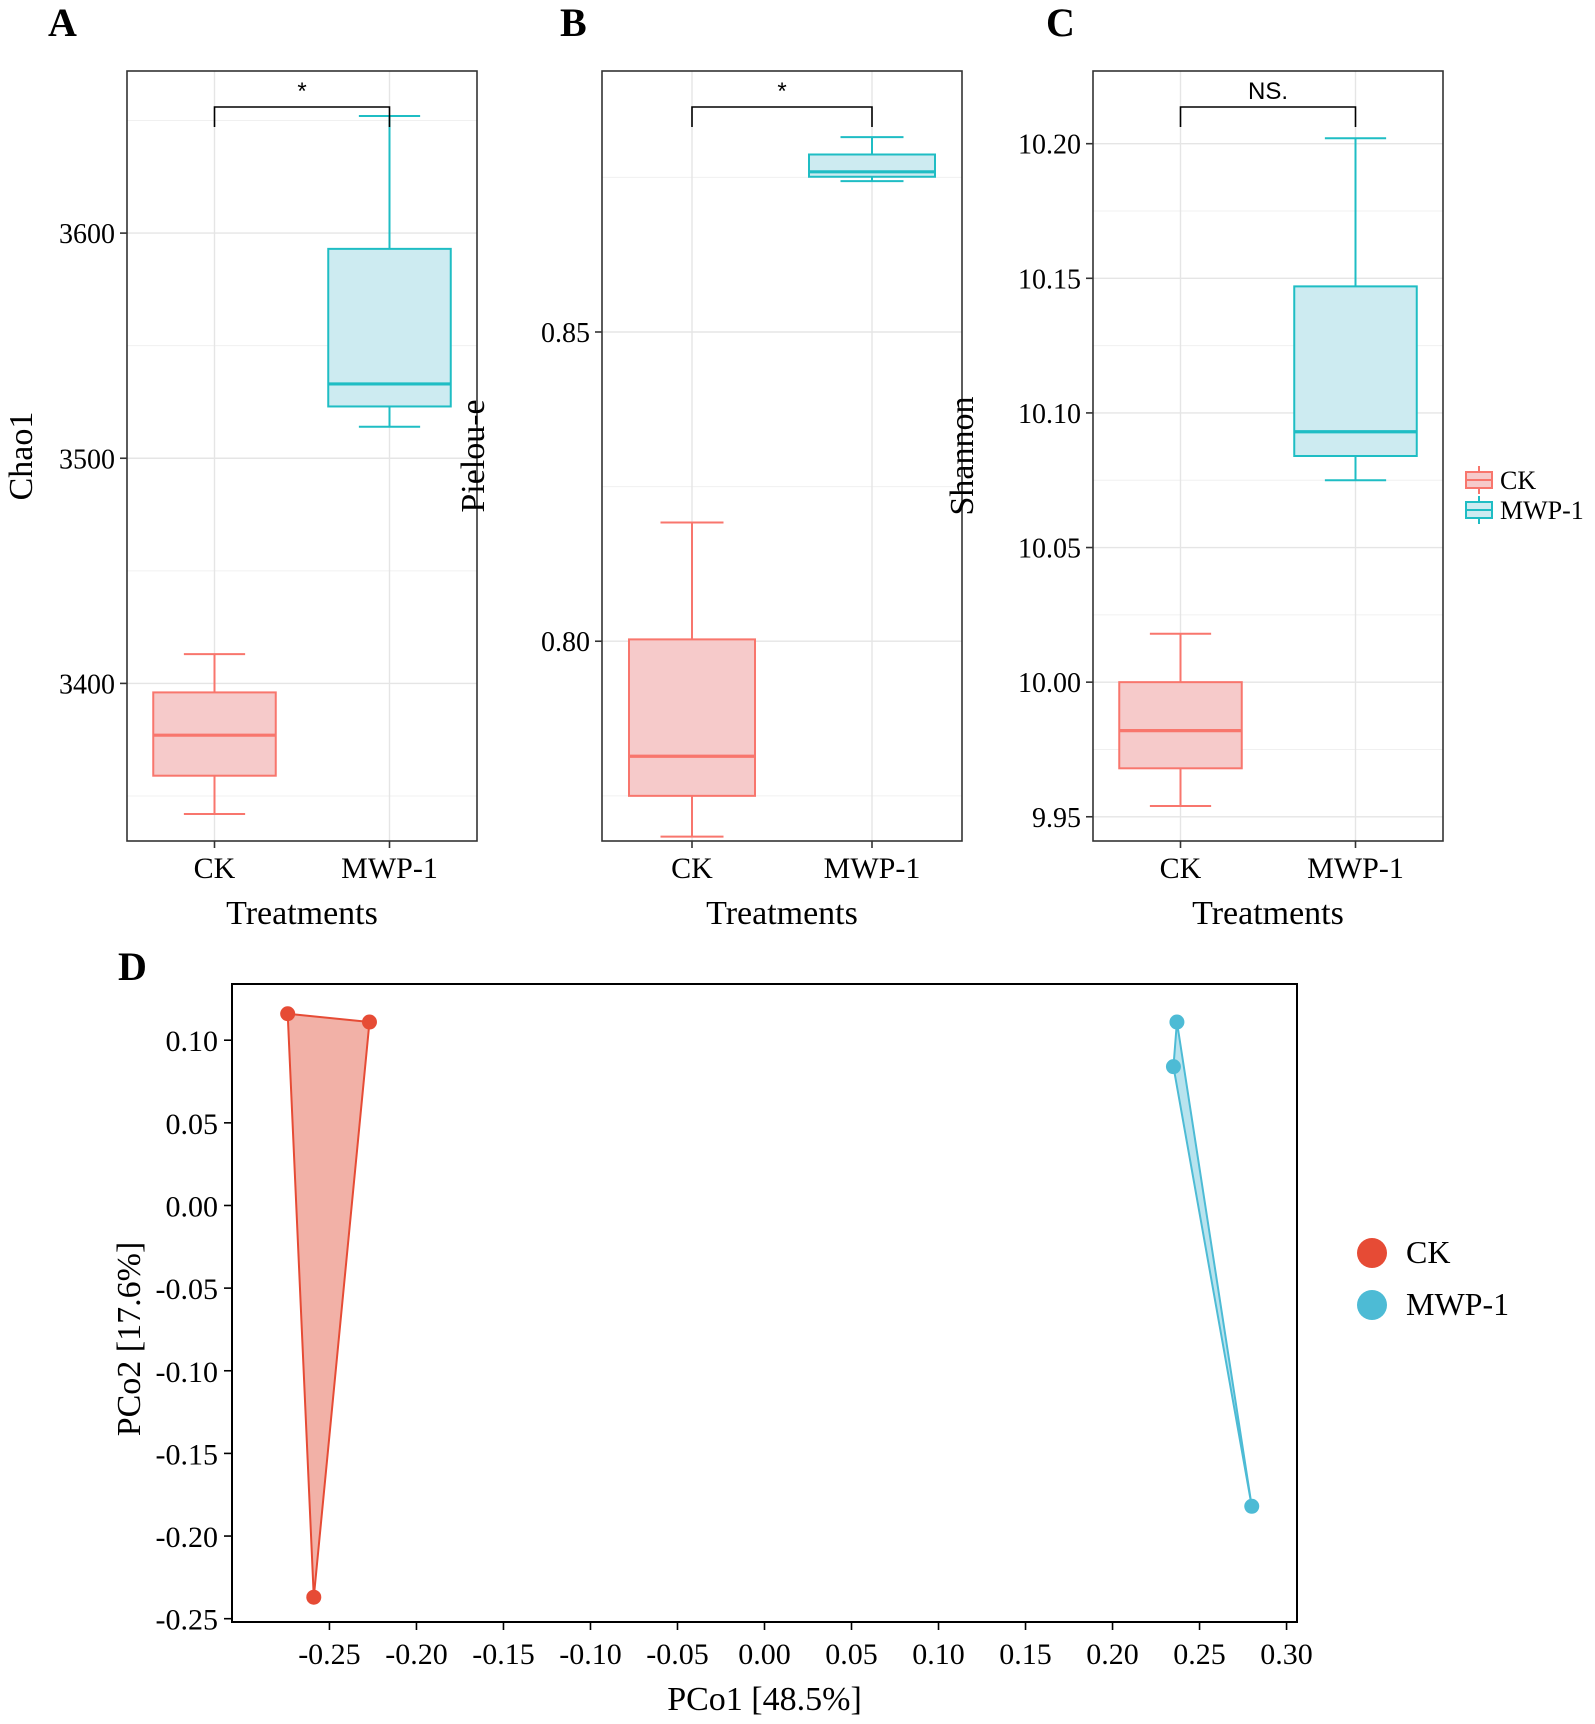  I want to click on y-axis-title: Pielou-e, so click(473, 455).